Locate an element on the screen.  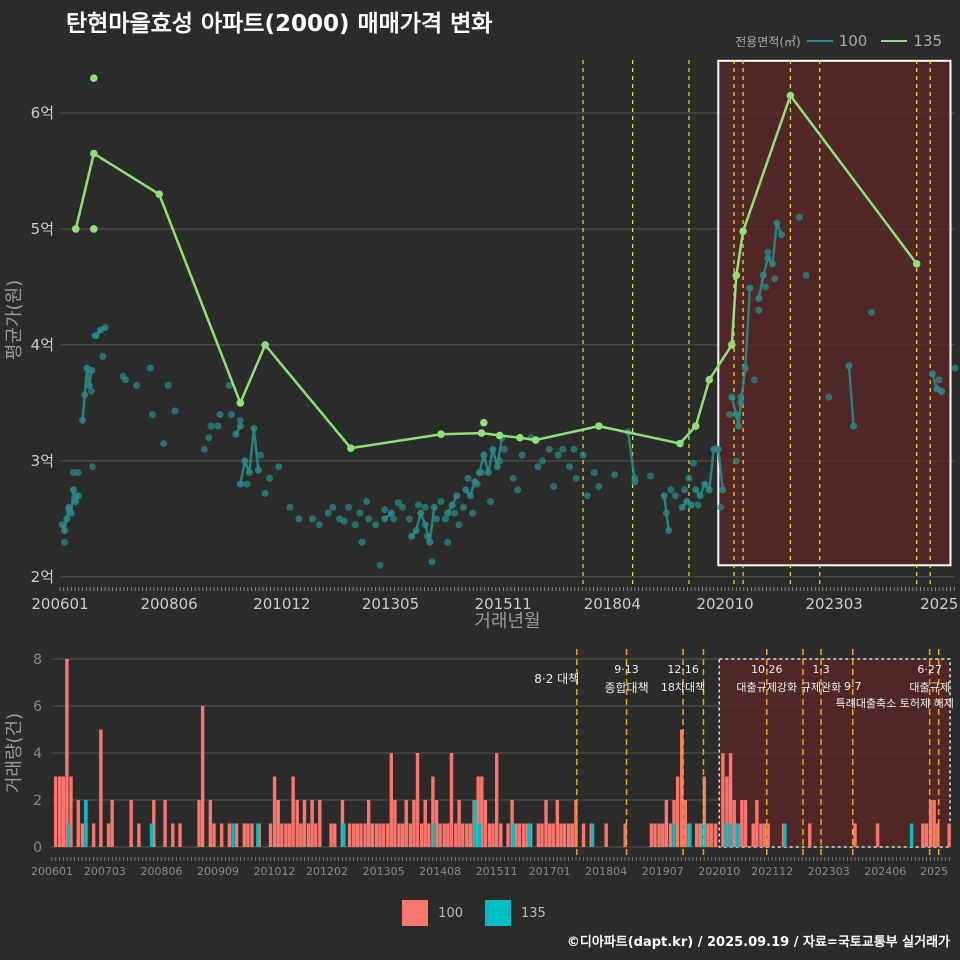
chart-title: 탄현마을효성 아파트(2000) 매매가격 변화 is located at coordinates (279, 24).